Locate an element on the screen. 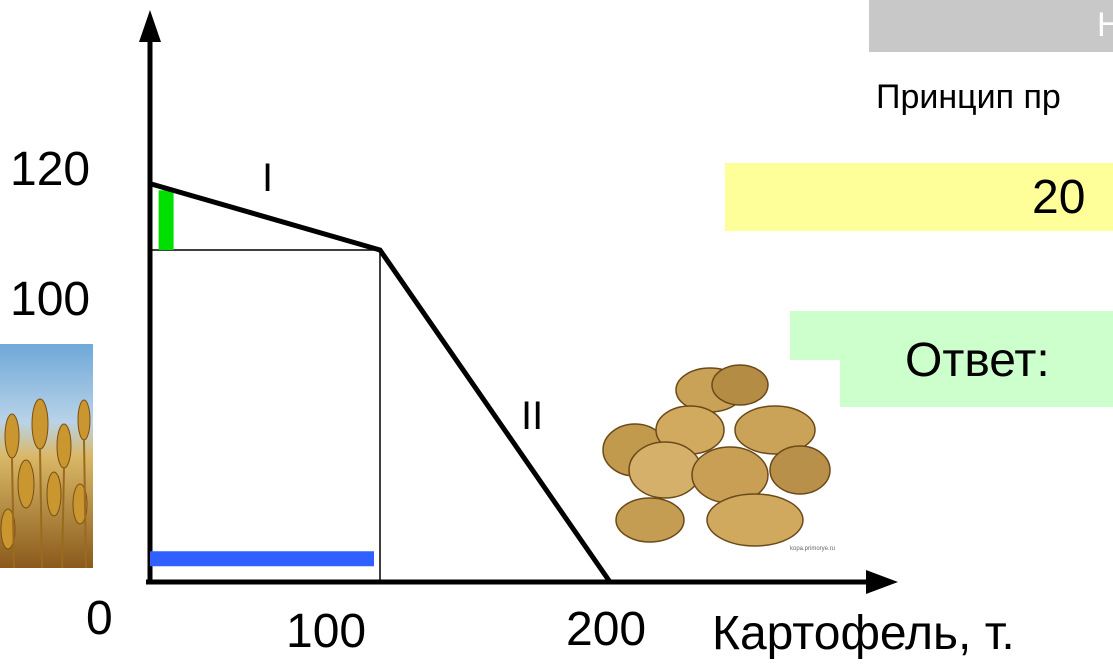 The width and height of the screenshot is (1113, 665). x-tick-200: 200 is located at coordinates (606, 629).